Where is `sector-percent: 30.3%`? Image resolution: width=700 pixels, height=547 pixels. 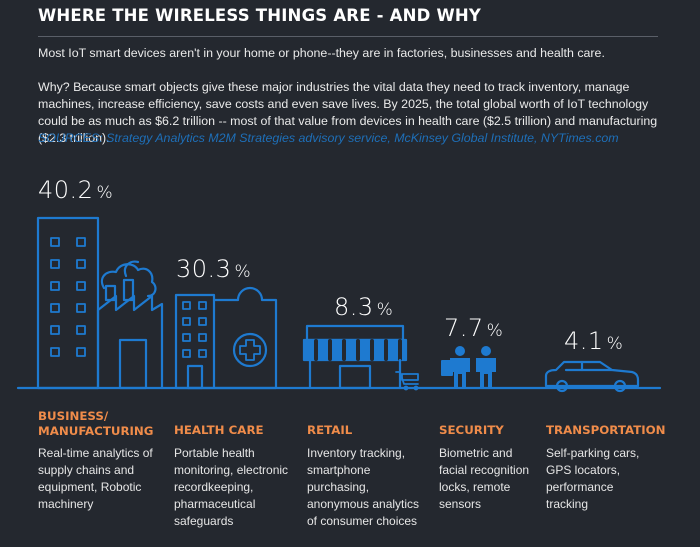 sector-percent: 30.3% is located at coordinates (214, 269).